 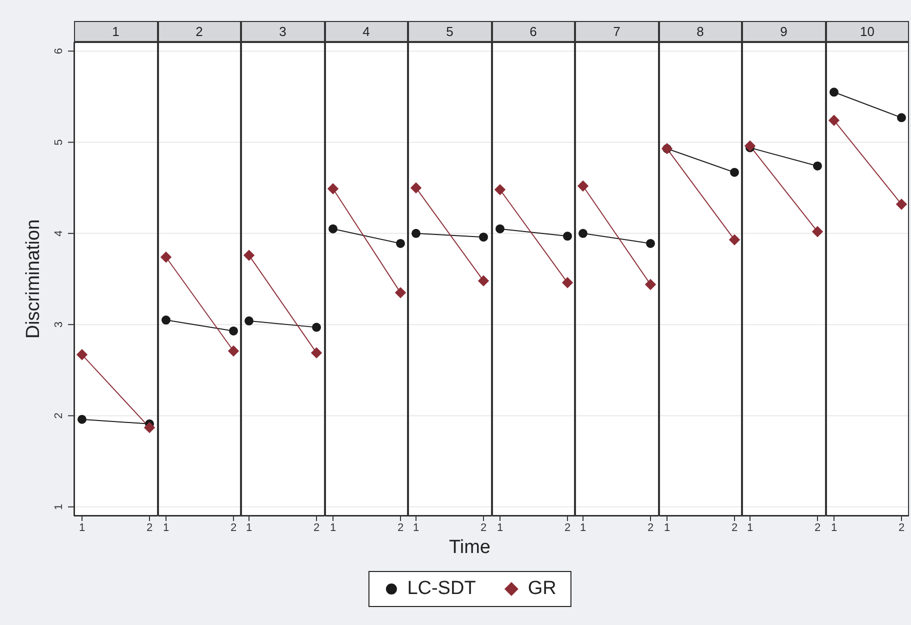 What do you see at coordinates (441, 589) in the screenshot?
I see `legend-label: LC-SDT` at bounding box center [441, 589].